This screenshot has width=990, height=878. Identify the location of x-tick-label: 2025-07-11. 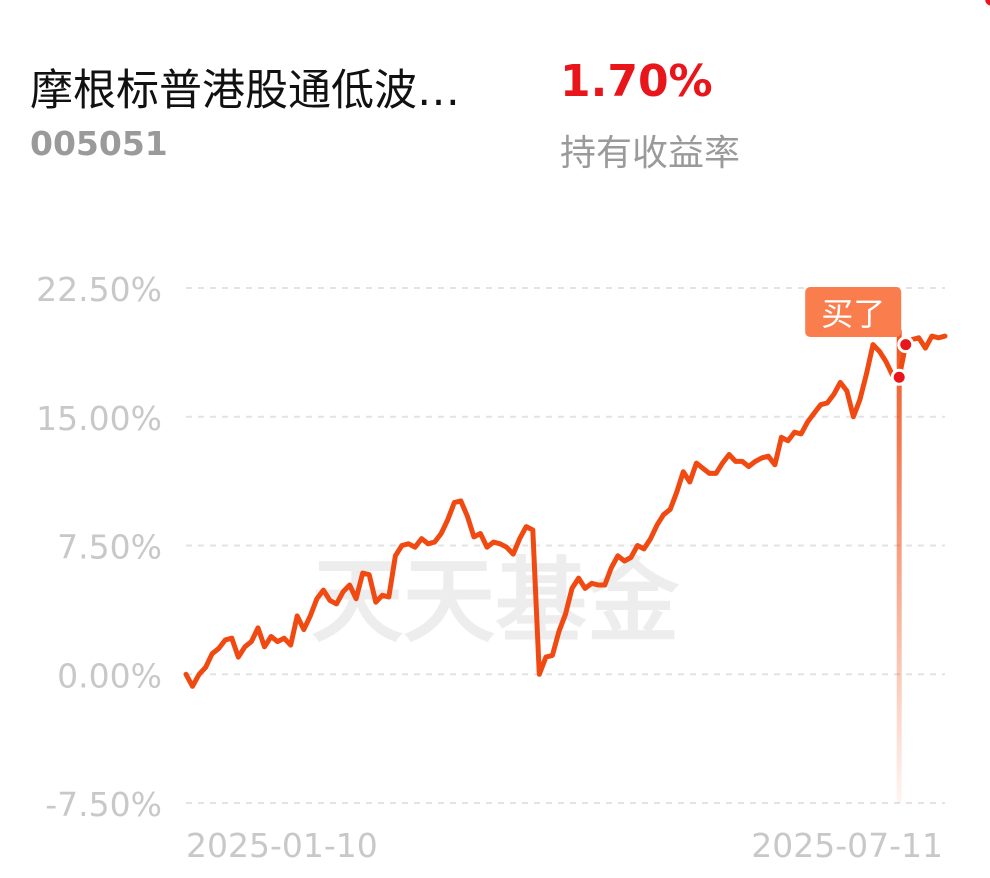
(847, 845).